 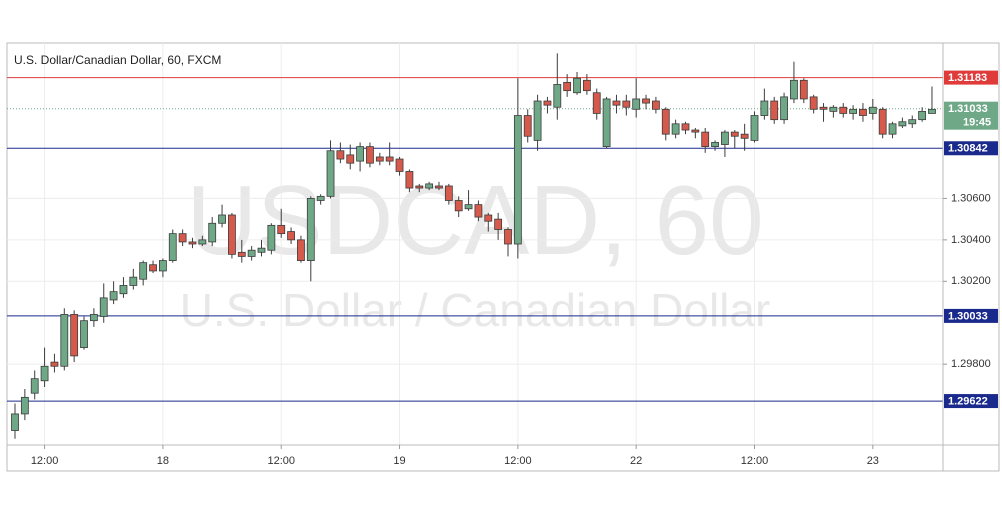 What do you see at coordinates (474, 220) in the screenshot?
I see `watermark-symbol: USDCAD, 60` at bounding box center [474, 220].